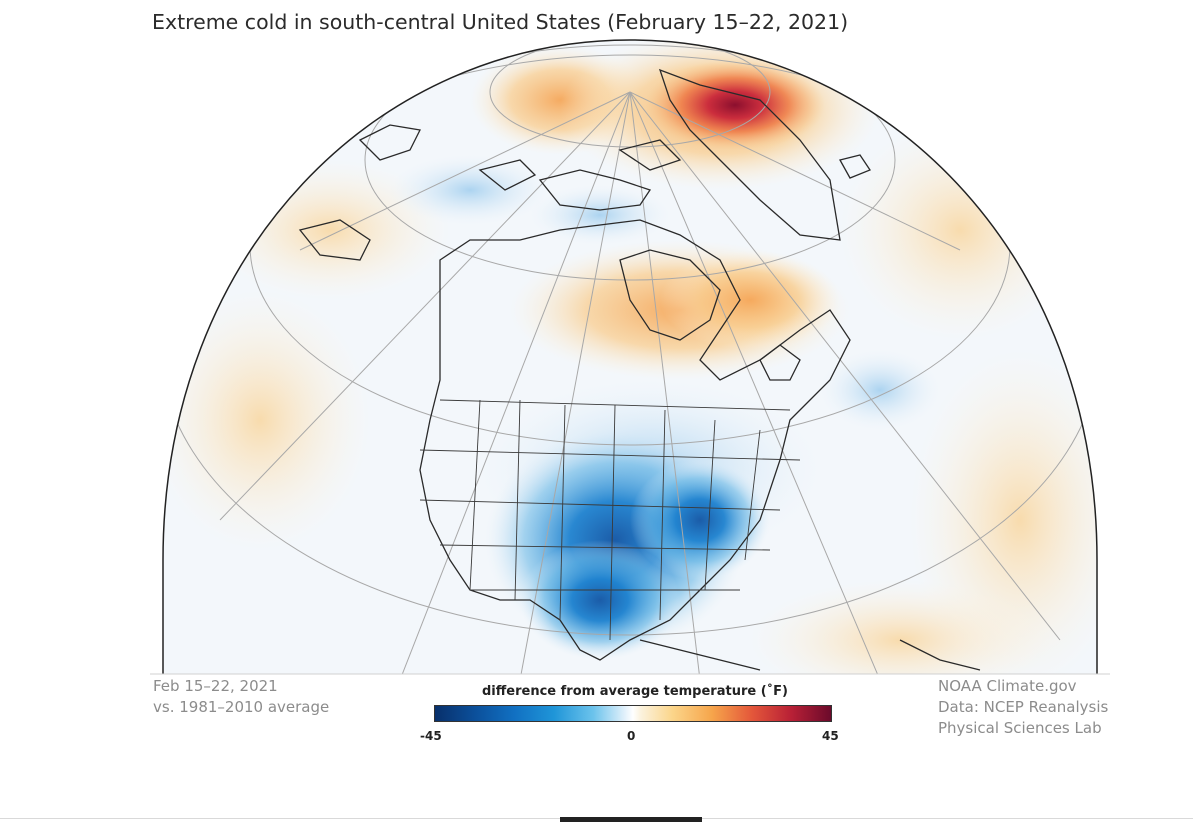  Describe the element at coordinates (241, 707) in the screenshot. I see `baseline-period: vs. 1981–2010 average` at that location.